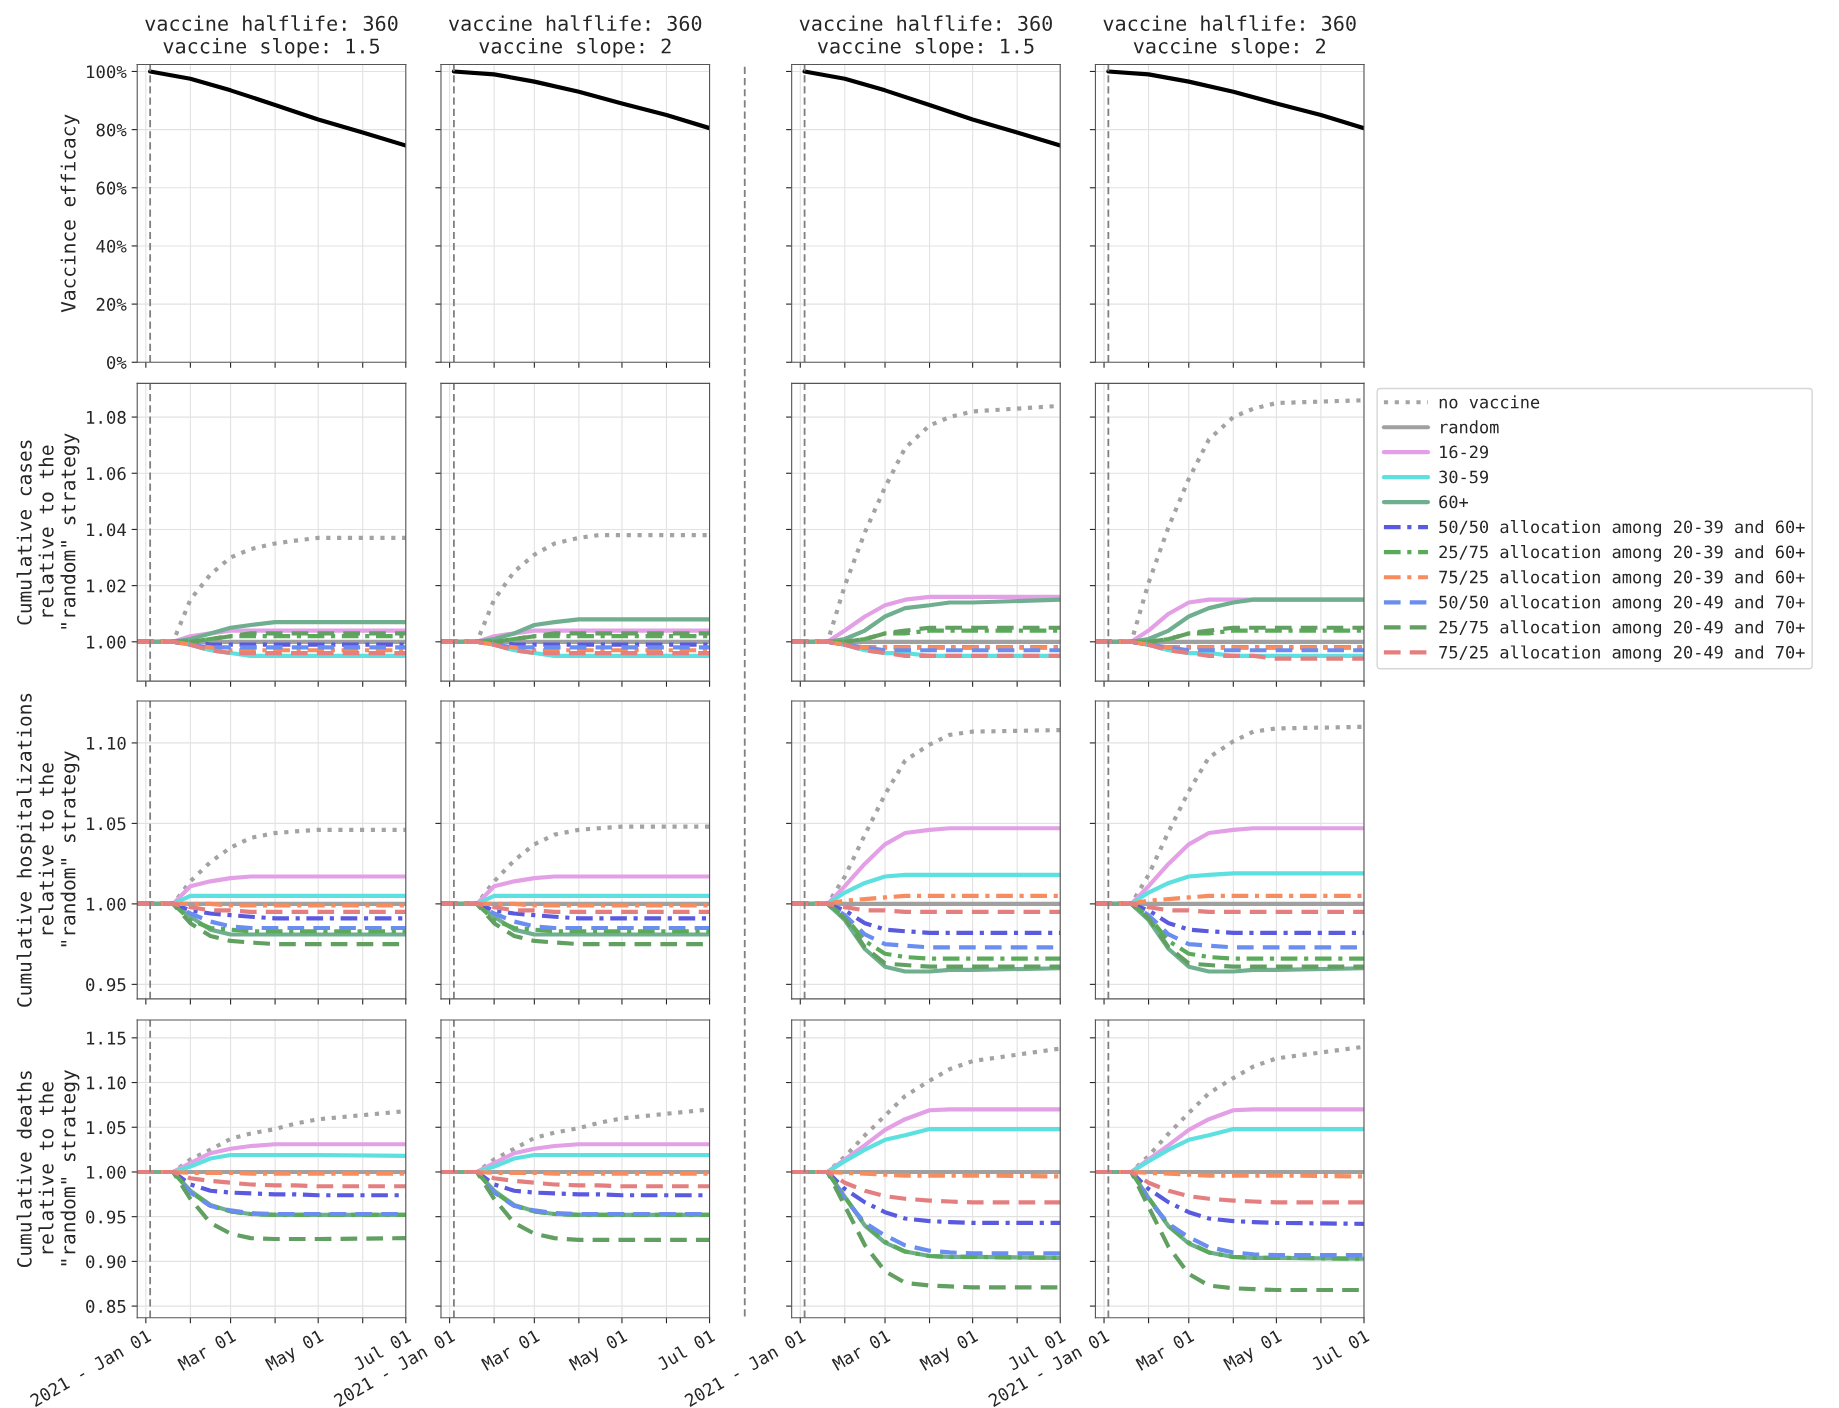 The height and width of the screenshot is (1408, 1839). Describe the element at coordinates (106, 474) in the screenshot. I see `y-tick-label: 1.06` at that location.